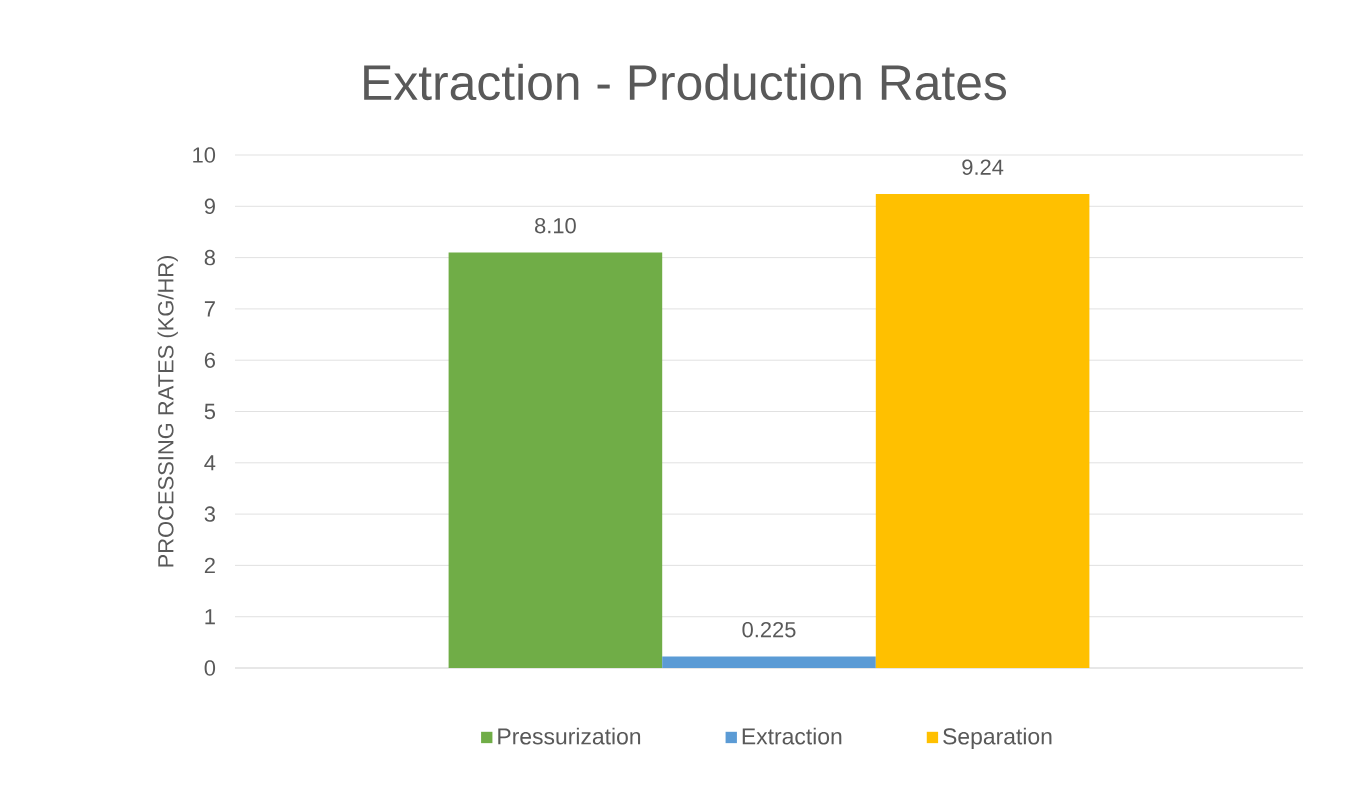 Image resolution: width=1370 pixels, height=800 pixels. Describe the element at coordinates (209, 565) in the screenshot. I see `y-tick-label: 2` at that location.